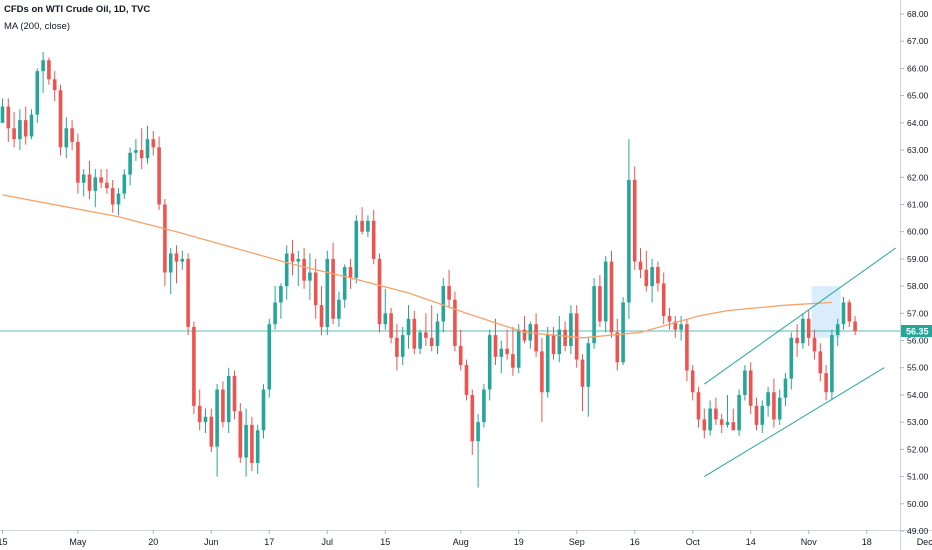 Image resolution: width=932 pixels, height=550 pixels. Describe the element at coordinates (800, 316) in the screenshot. I see `channel-upper-line` at that location.